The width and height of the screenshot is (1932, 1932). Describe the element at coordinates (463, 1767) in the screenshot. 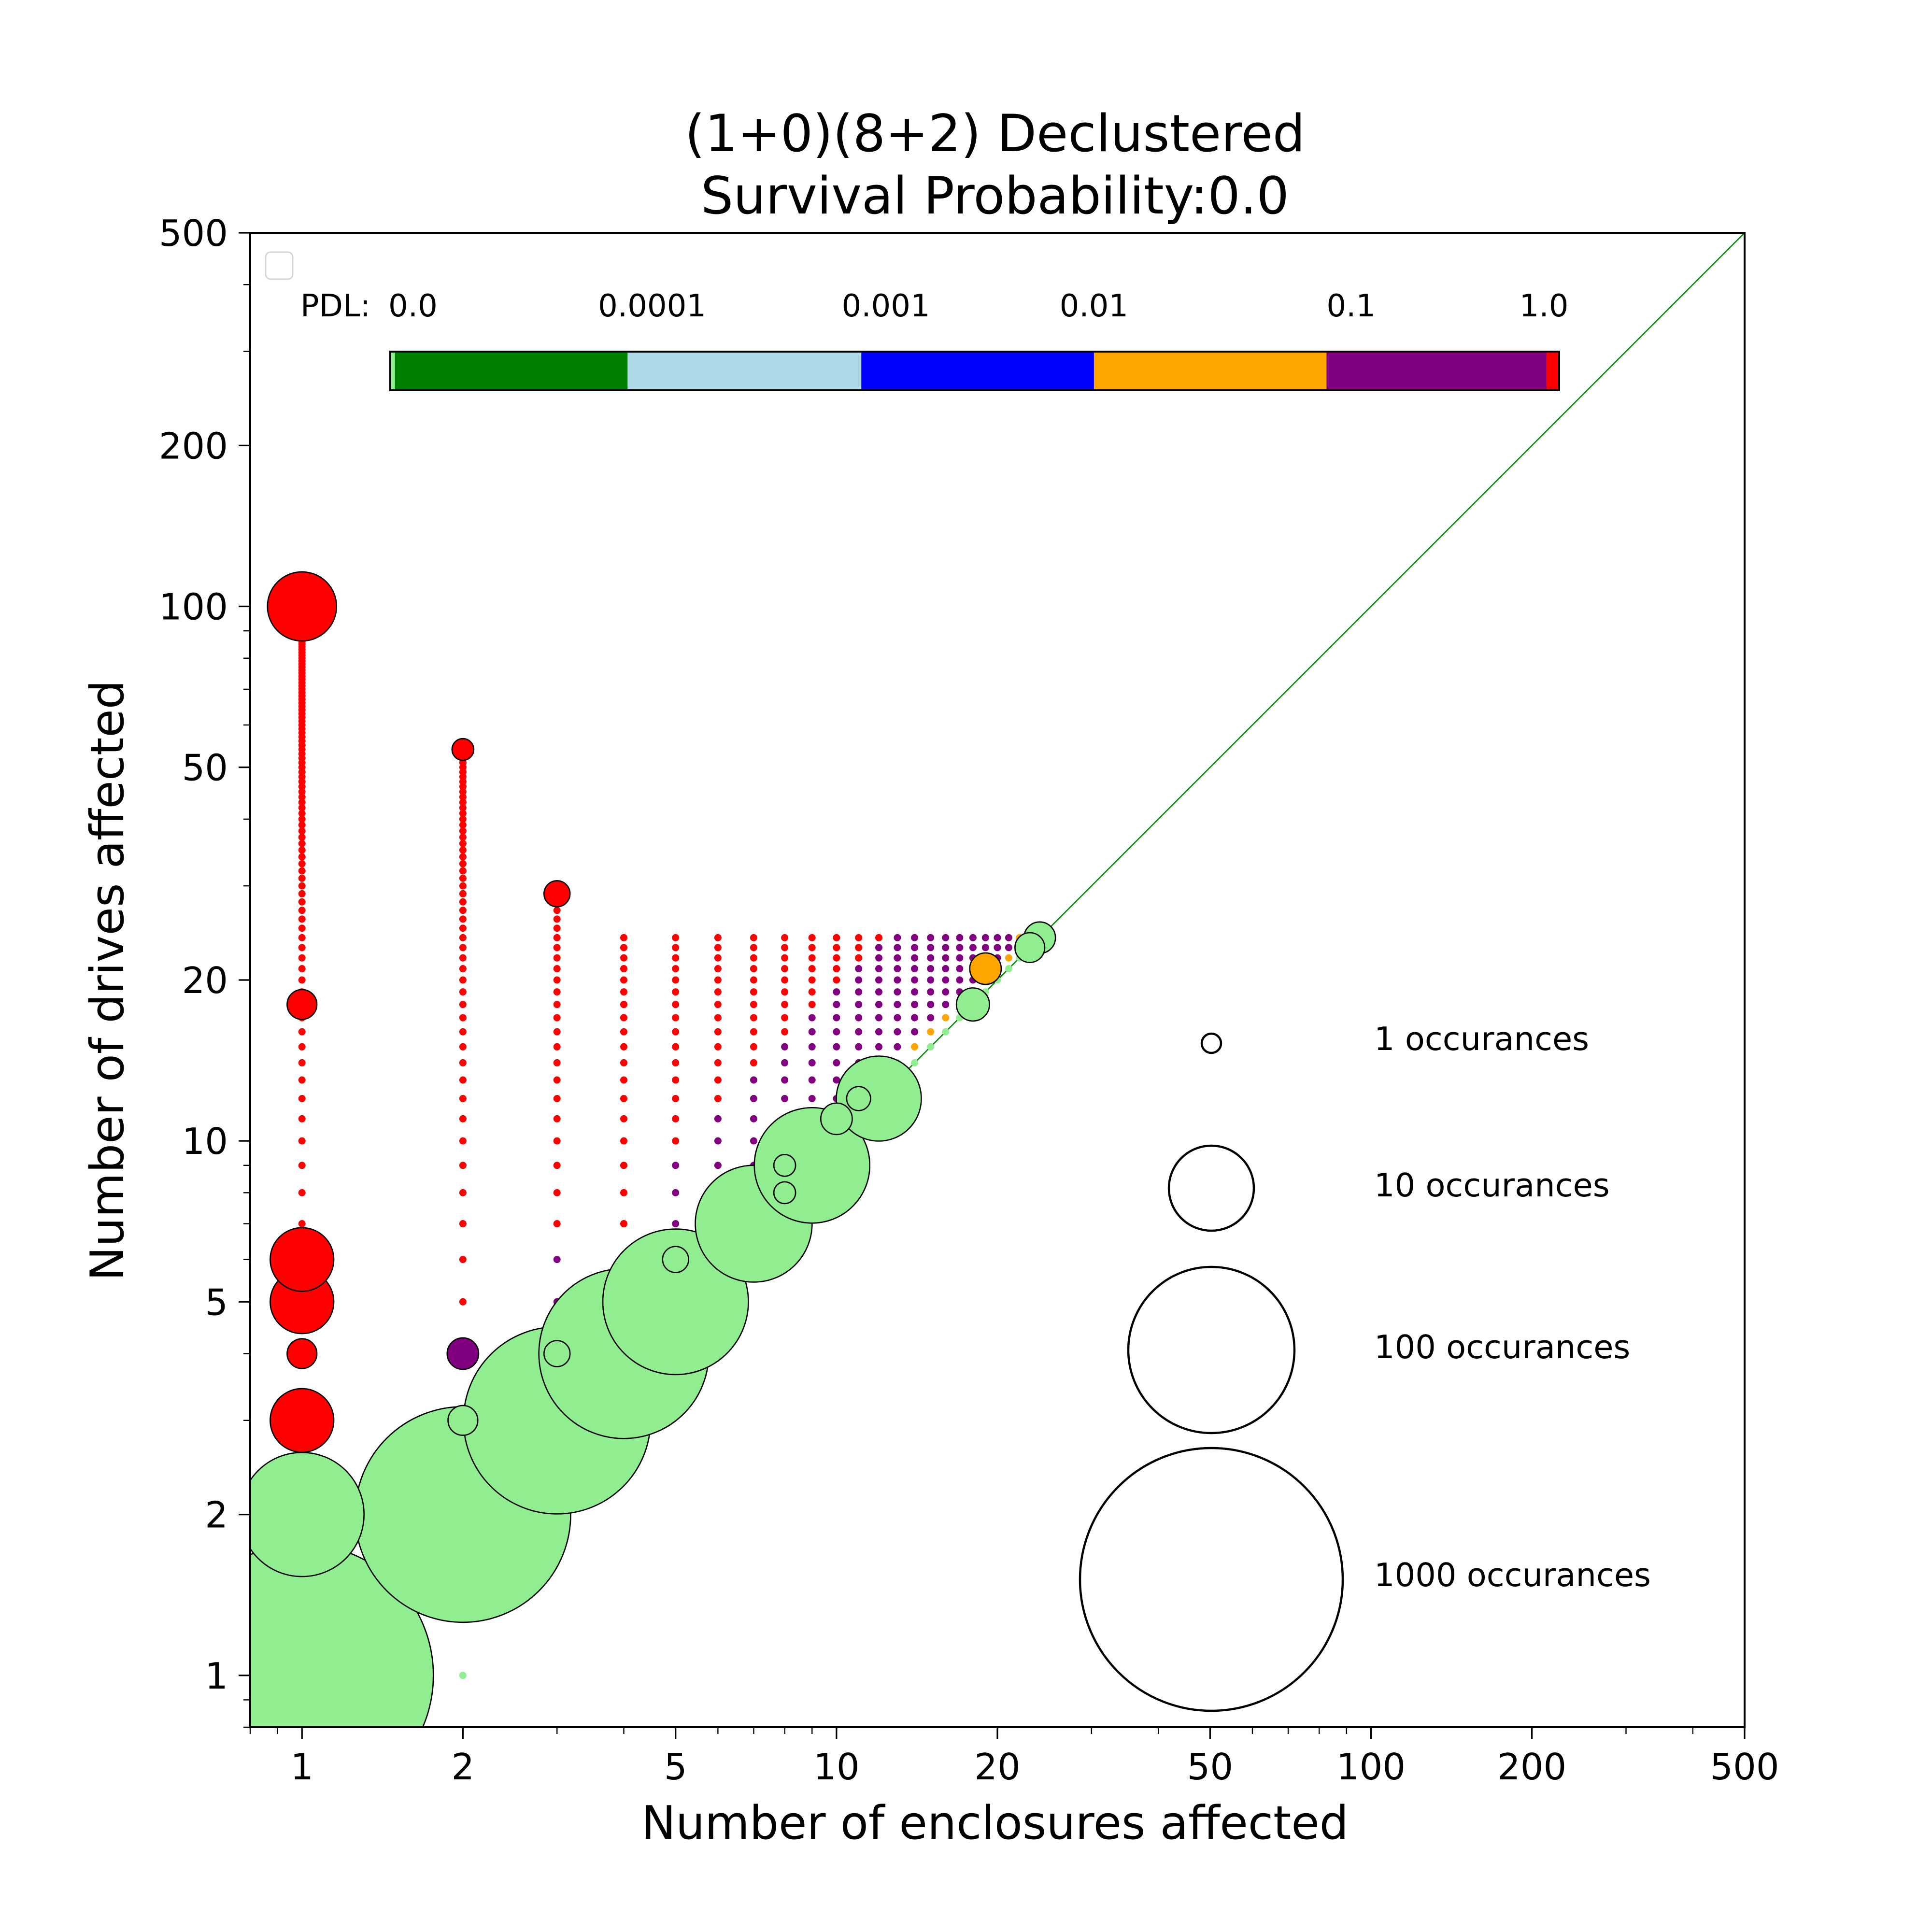

I see `x-tick-label: 2` at that location.